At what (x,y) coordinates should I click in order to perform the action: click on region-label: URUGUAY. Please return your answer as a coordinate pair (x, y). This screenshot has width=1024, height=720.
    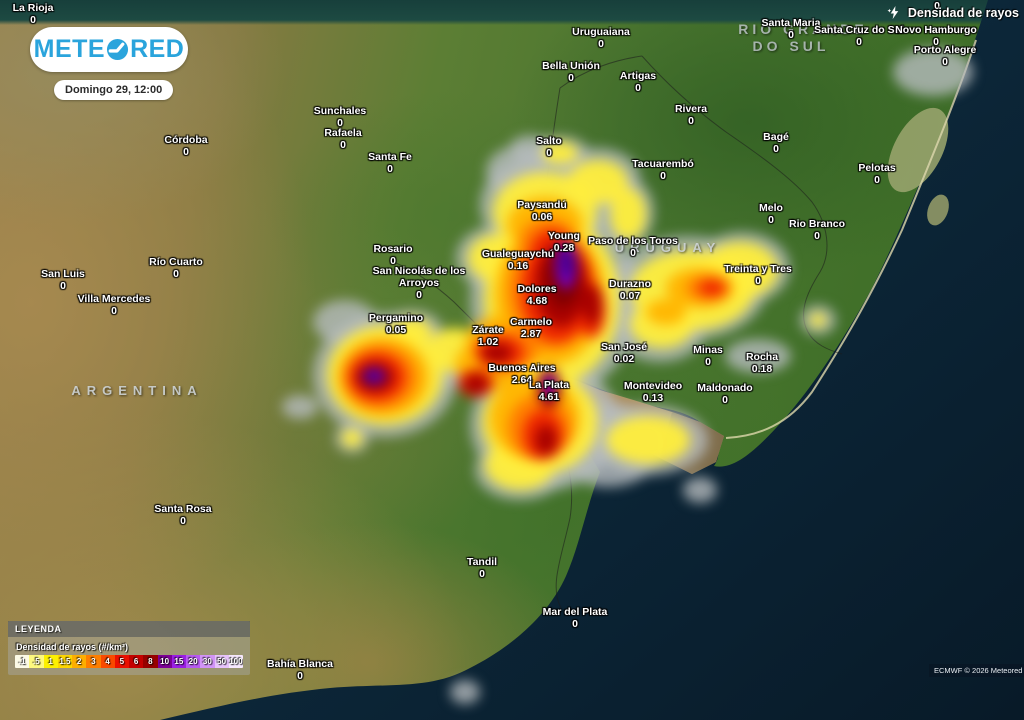
    Looking at the image, I should click on (668, 247).